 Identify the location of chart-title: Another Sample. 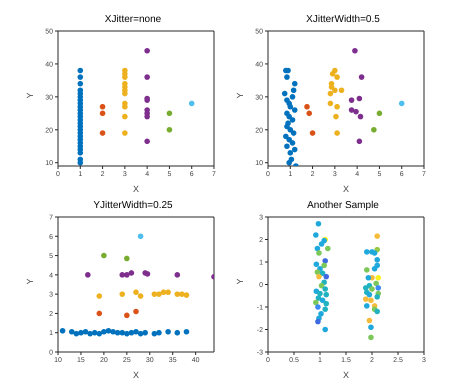
(343, 205).